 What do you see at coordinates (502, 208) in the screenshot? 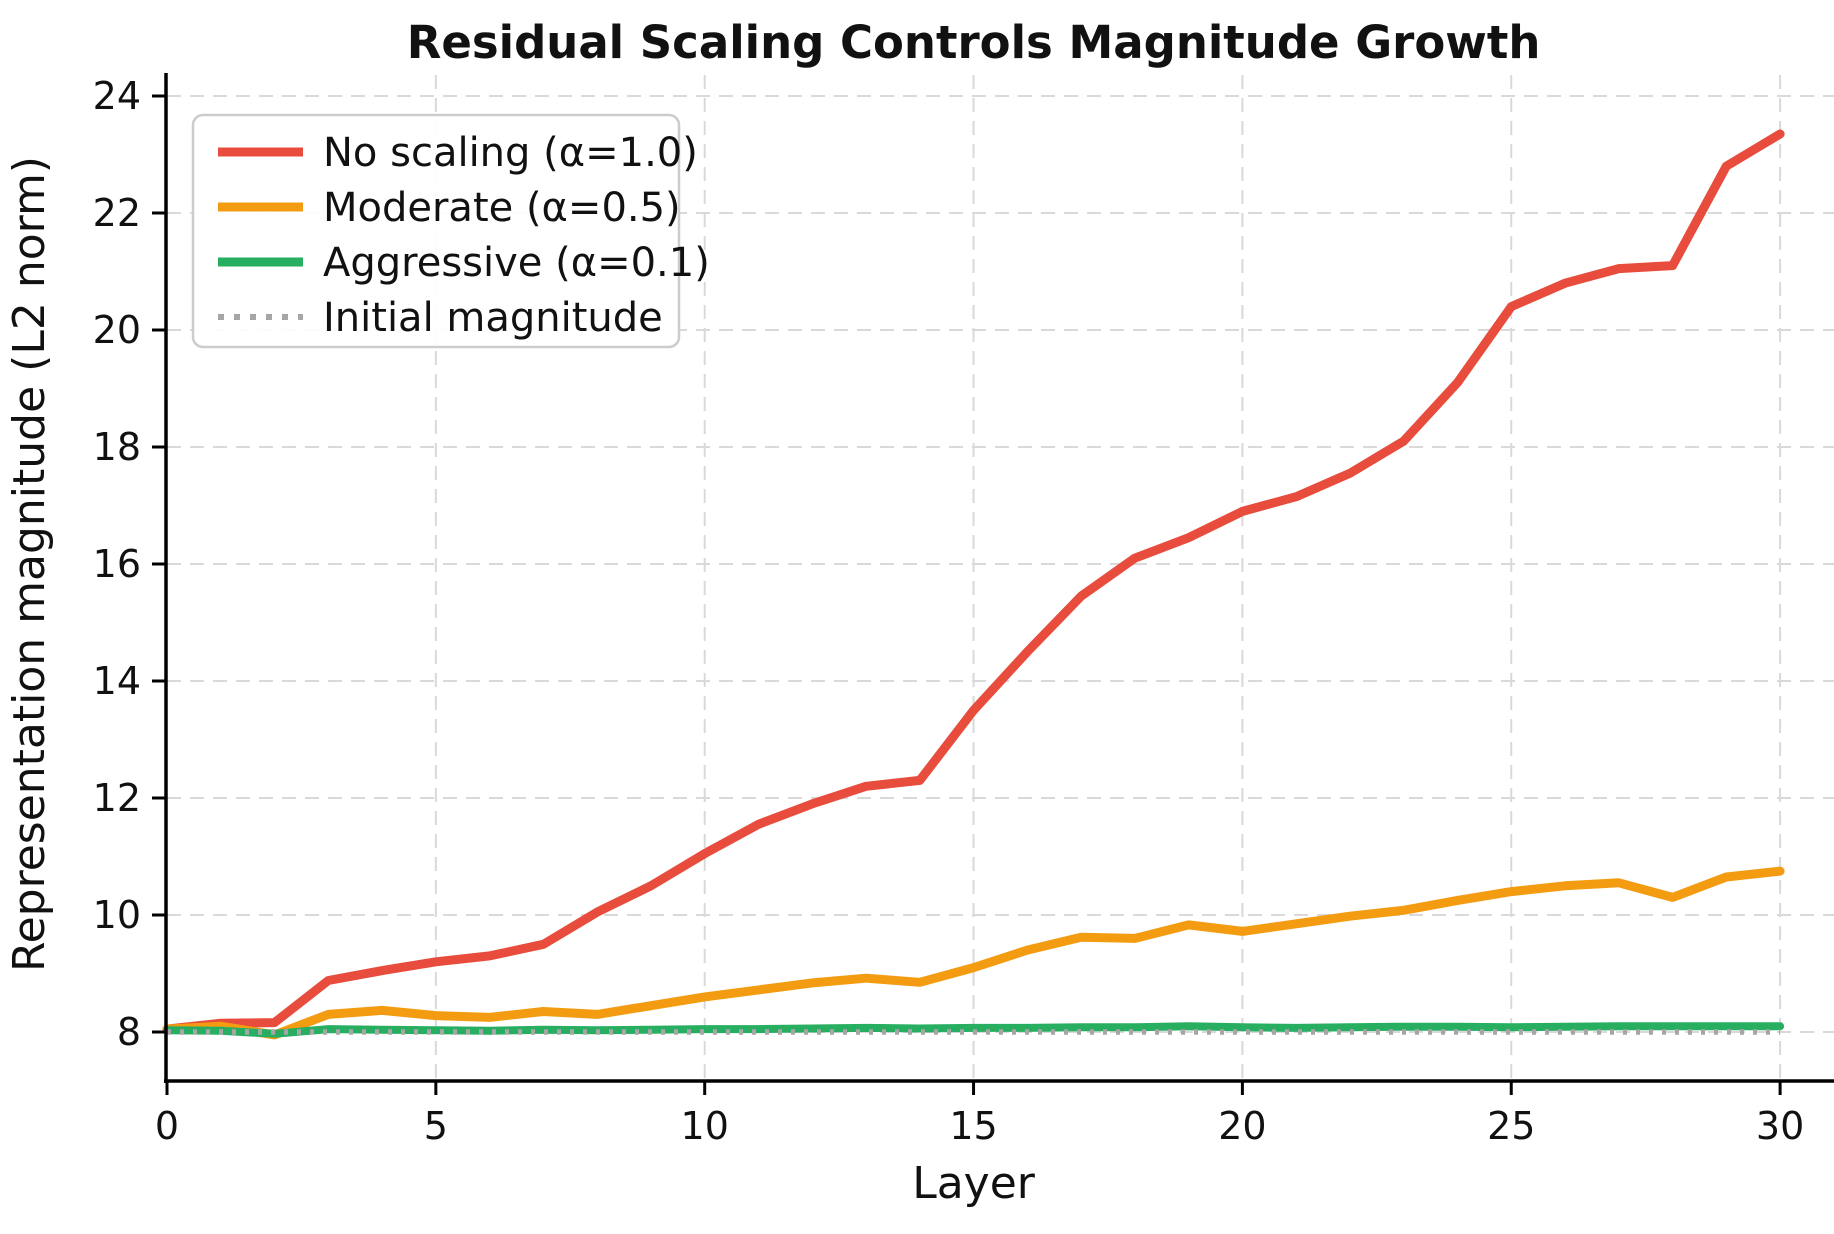
I see `legend-label: Moderate (α=0.5)` at bounding box center [502, 208].